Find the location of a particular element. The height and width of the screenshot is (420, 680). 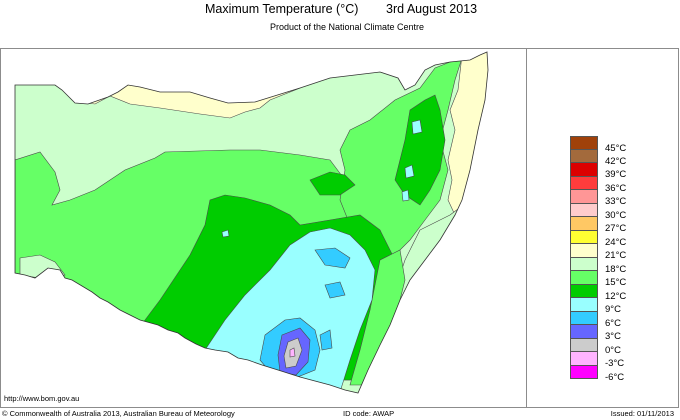

legend-label: 30°C is located at coordinates (616, 215).